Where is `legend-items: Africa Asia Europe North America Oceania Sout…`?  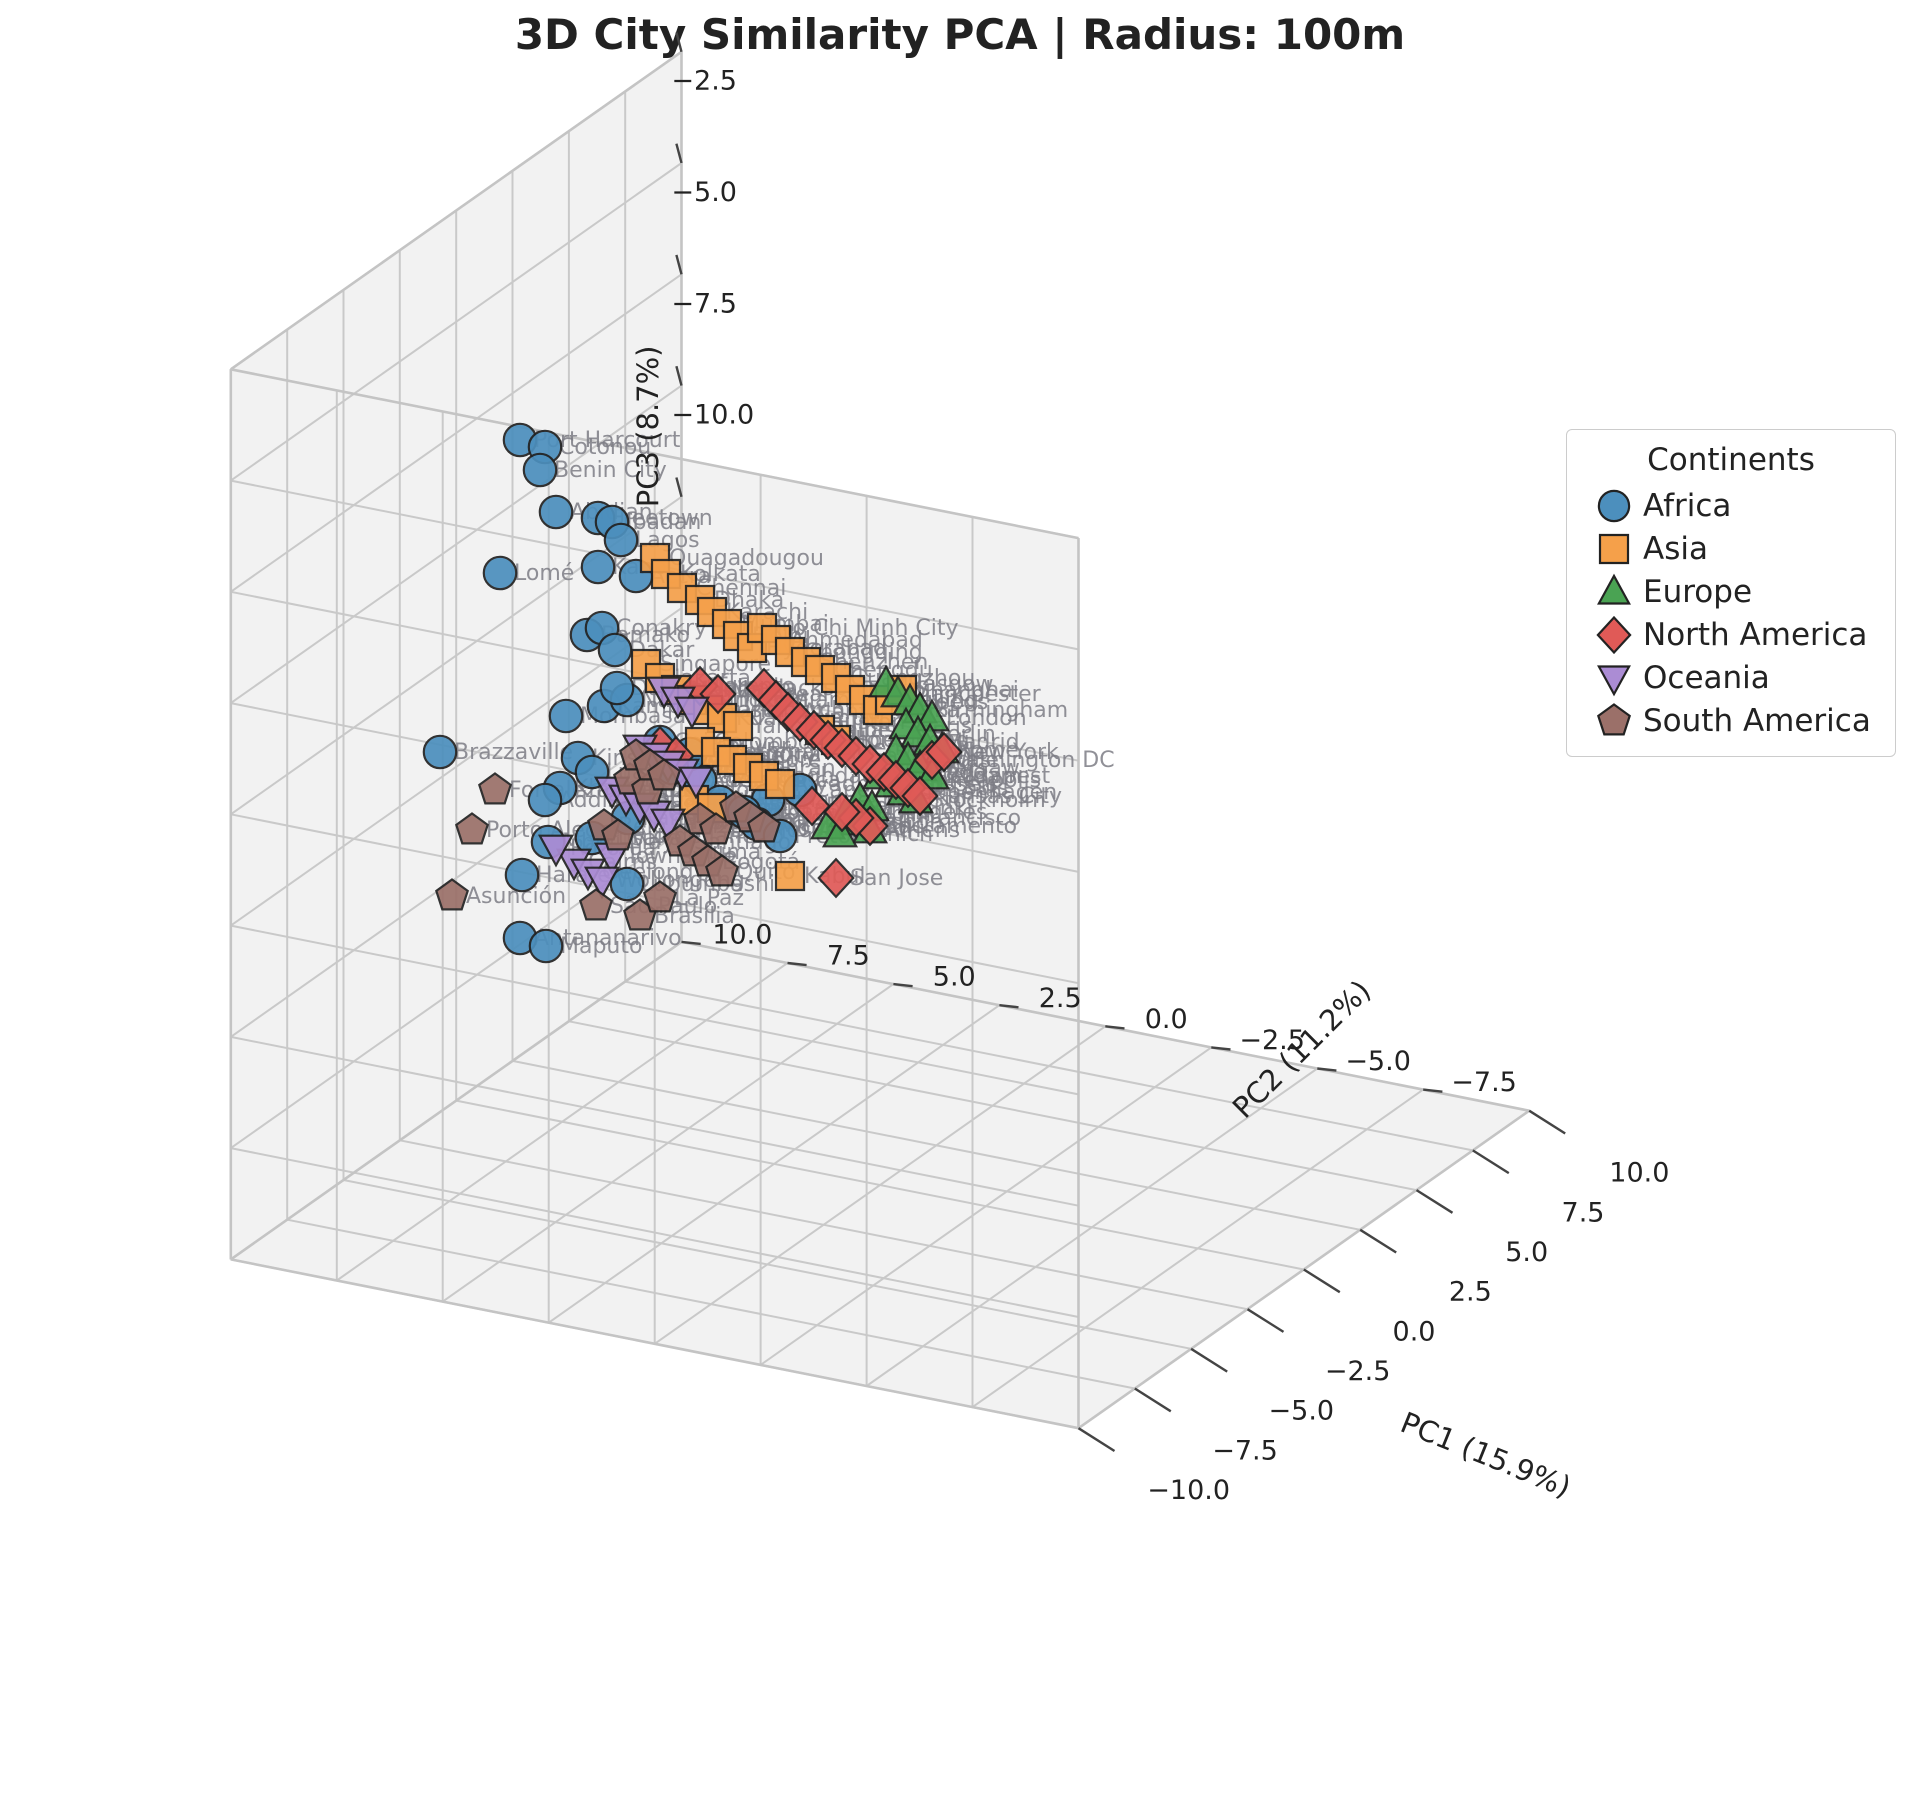 legend-items: Africa Asia Europe North America Oceania Sout… is located at coordinates (1731, 613).